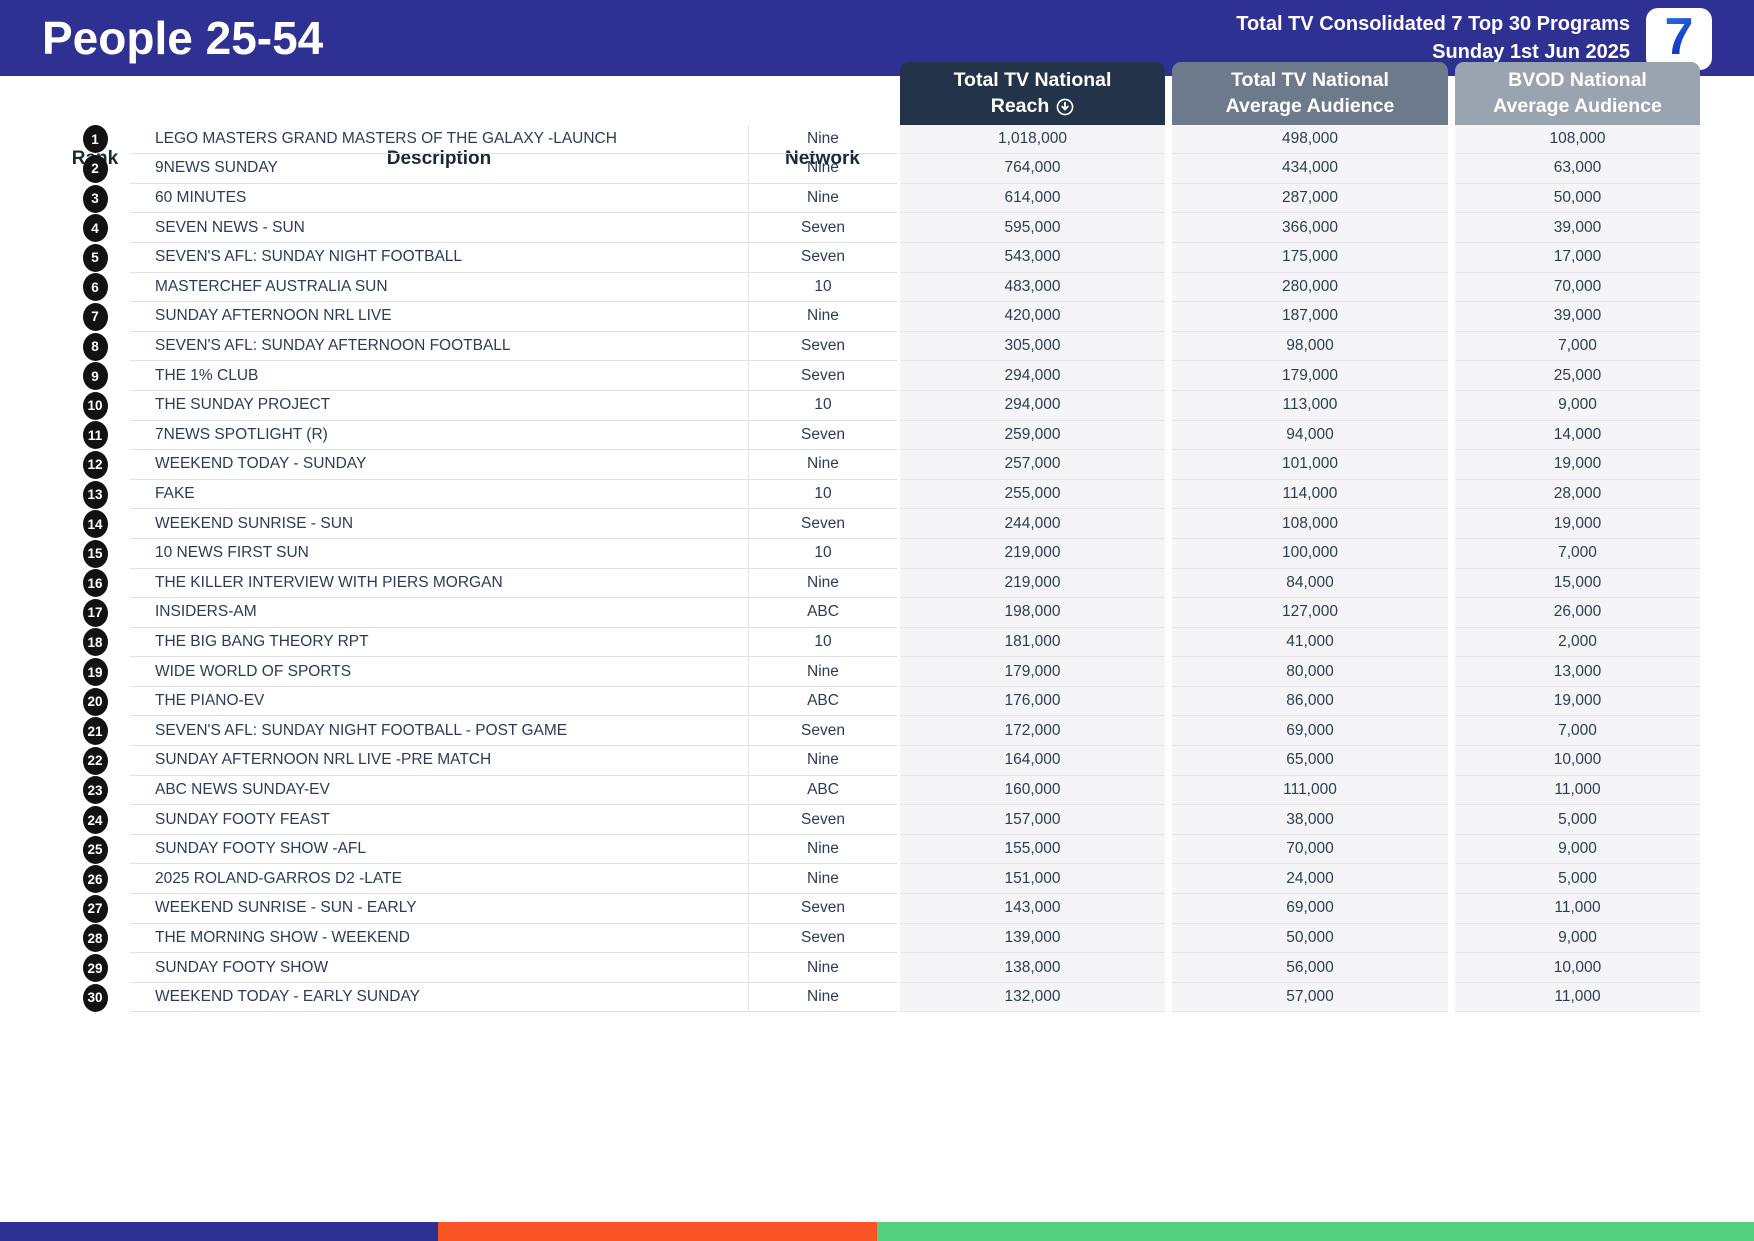 This screenshot has width=1754, height=1241. What do you see at coordinates (1032, 849) in the screenshot?
I see `reach-cell: 155,000` at bounding box center [1032, 849].